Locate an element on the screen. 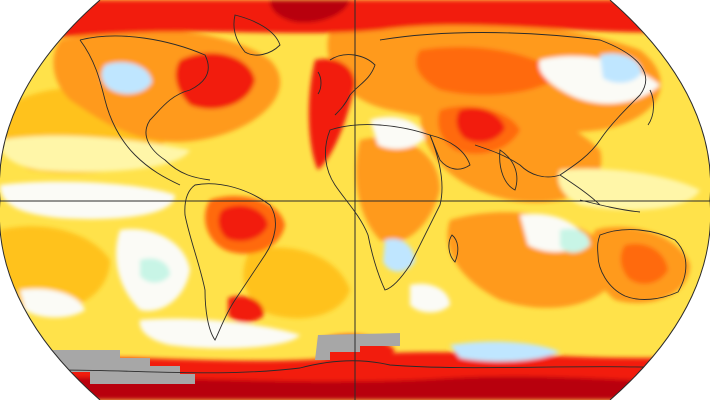 Image resolution: width=710 pixels, height=400 pixels. hotspot-iran is located at coordinates (480, 125).